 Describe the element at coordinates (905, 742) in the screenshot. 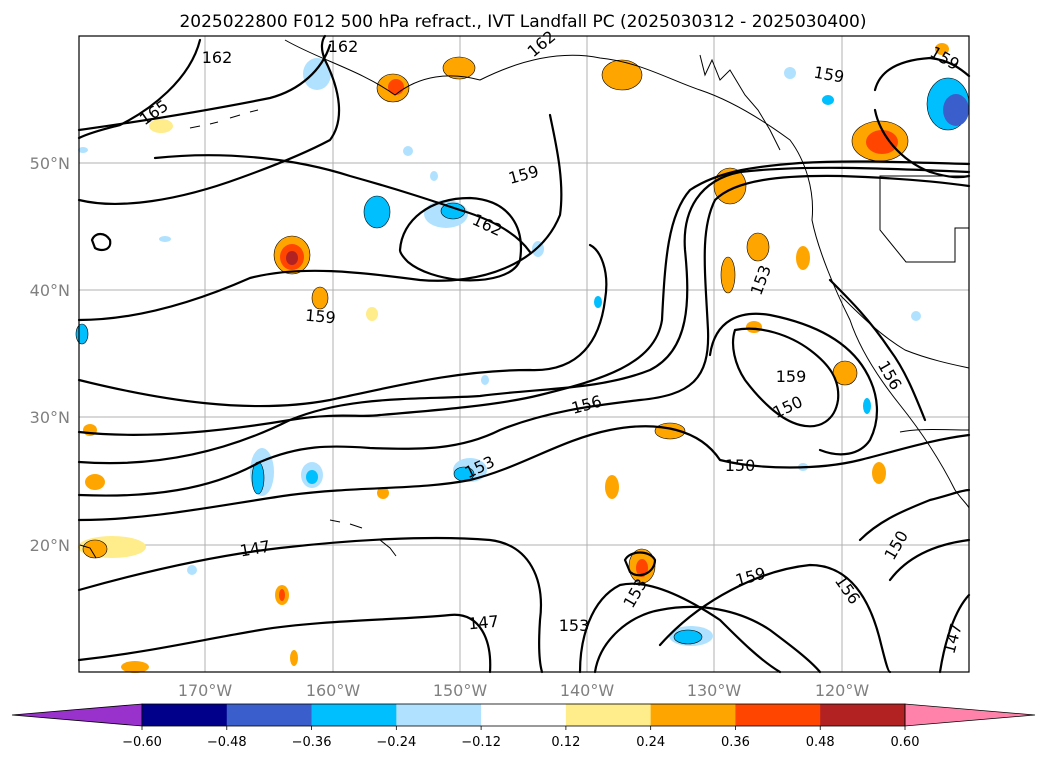

I see `colorbar-tick-label: 0.60` at that location.